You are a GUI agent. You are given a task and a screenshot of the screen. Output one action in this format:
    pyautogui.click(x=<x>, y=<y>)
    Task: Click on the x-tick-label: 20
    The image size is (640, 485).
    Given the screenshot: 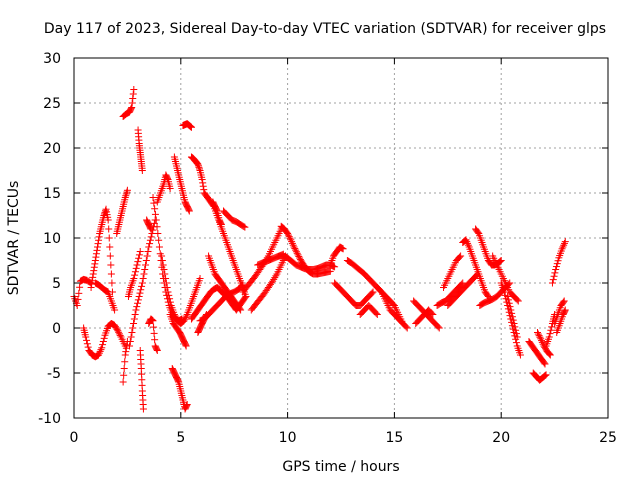 What is the action you would take?
    pyautogui.click(x=501, y=438)
    